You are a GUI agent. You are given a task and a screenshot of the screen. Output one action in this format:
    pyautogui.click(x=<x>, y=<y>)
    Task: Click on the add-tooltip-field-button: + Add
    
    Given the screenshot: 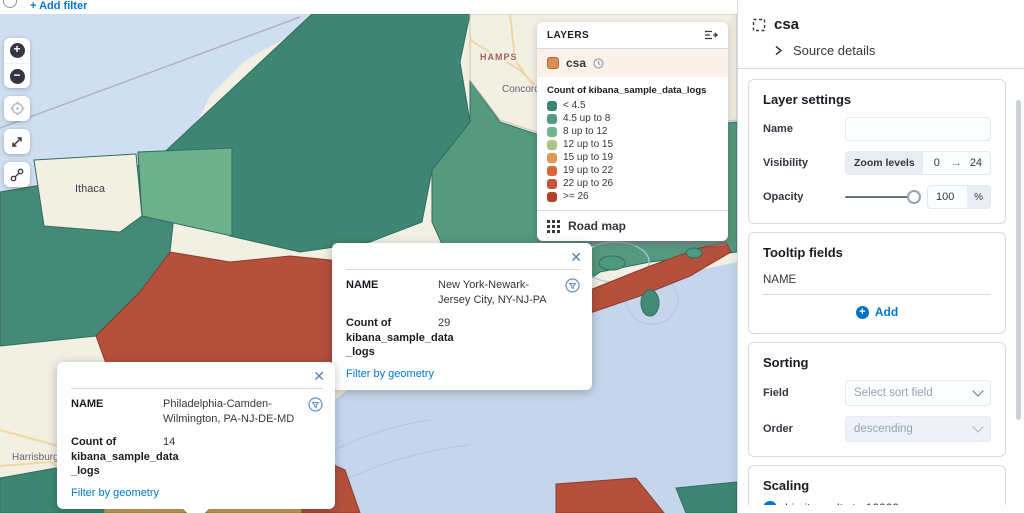 What is the action you would take?
    pyautogui.click(x=877, y=312)
    